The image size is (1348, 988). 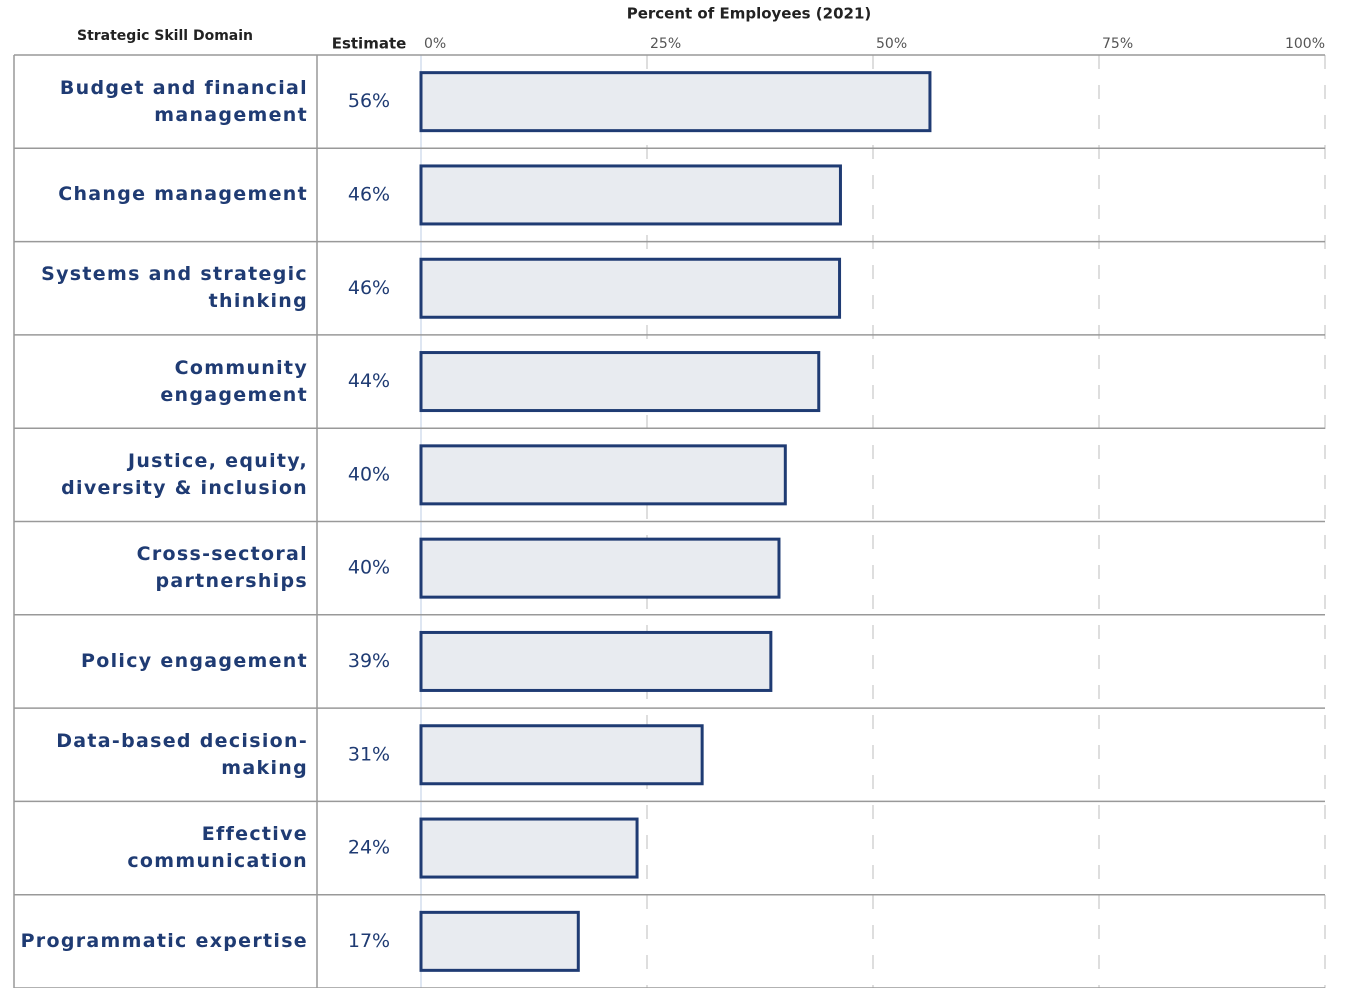 What do you see at coordinates (184, 474) in the screenshot?
I see `category-label: Justice, equity, diversity & inclusion` at bounding box center [184, 474].